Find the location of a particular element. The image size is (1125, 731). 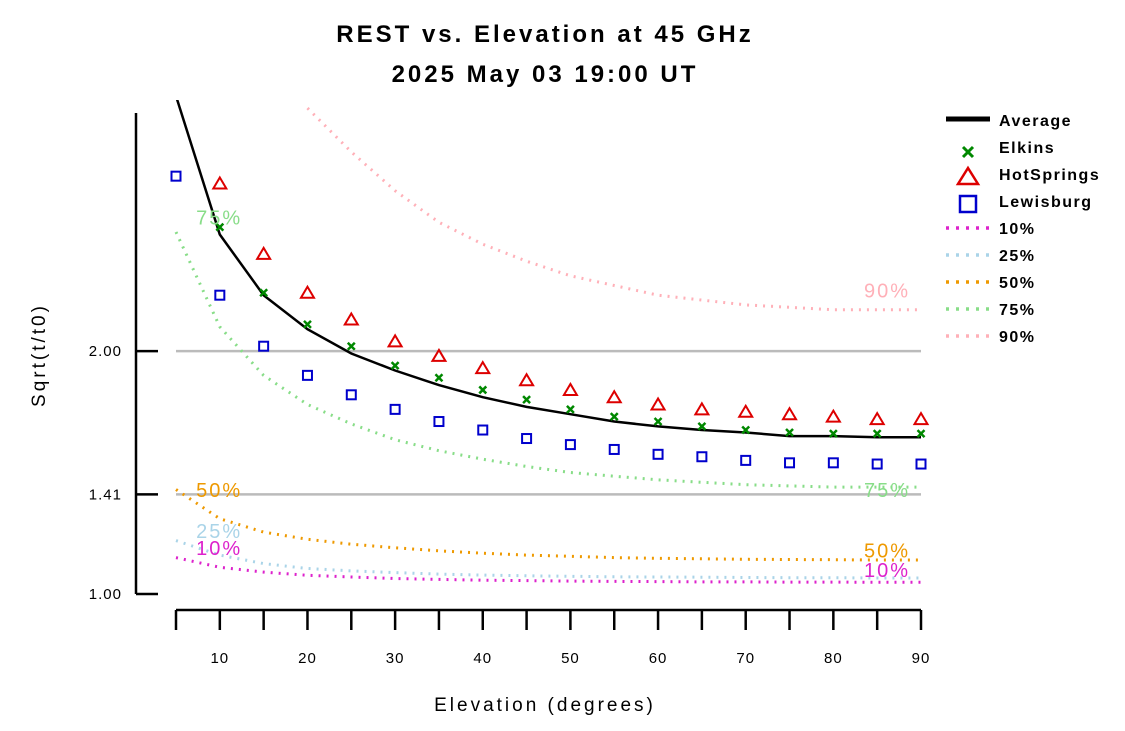

25pct-line is located at coordinates (548, 559).